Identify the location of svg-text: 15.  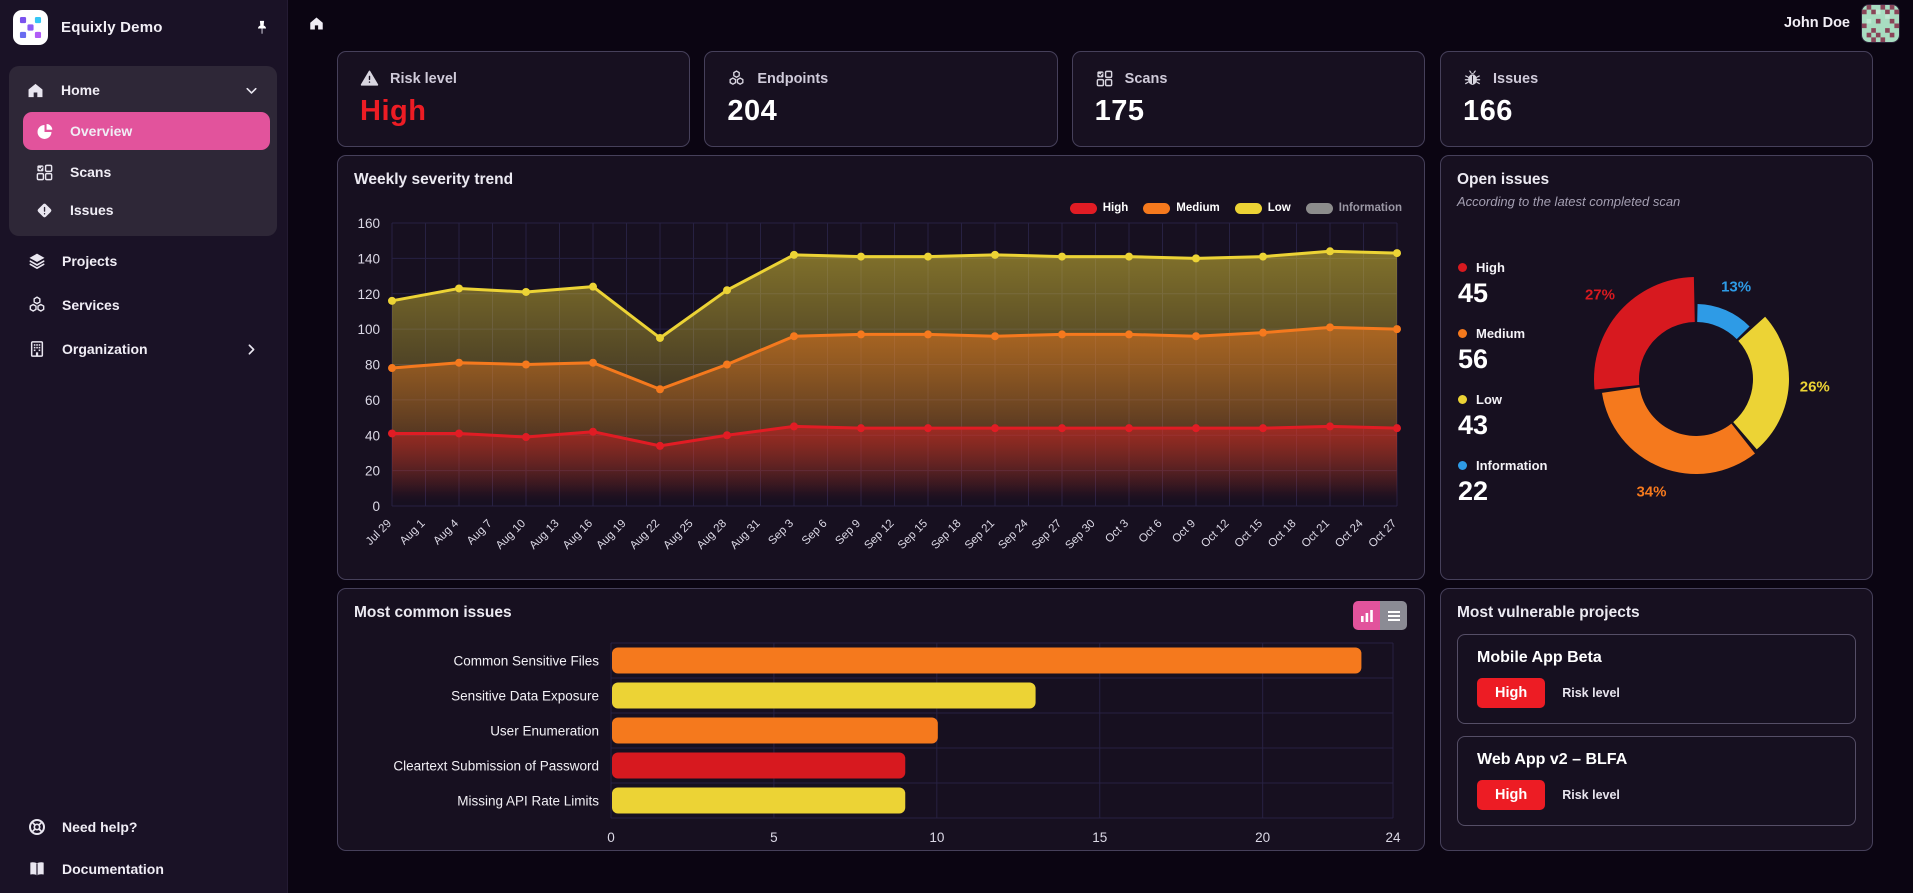
(1099, 837).